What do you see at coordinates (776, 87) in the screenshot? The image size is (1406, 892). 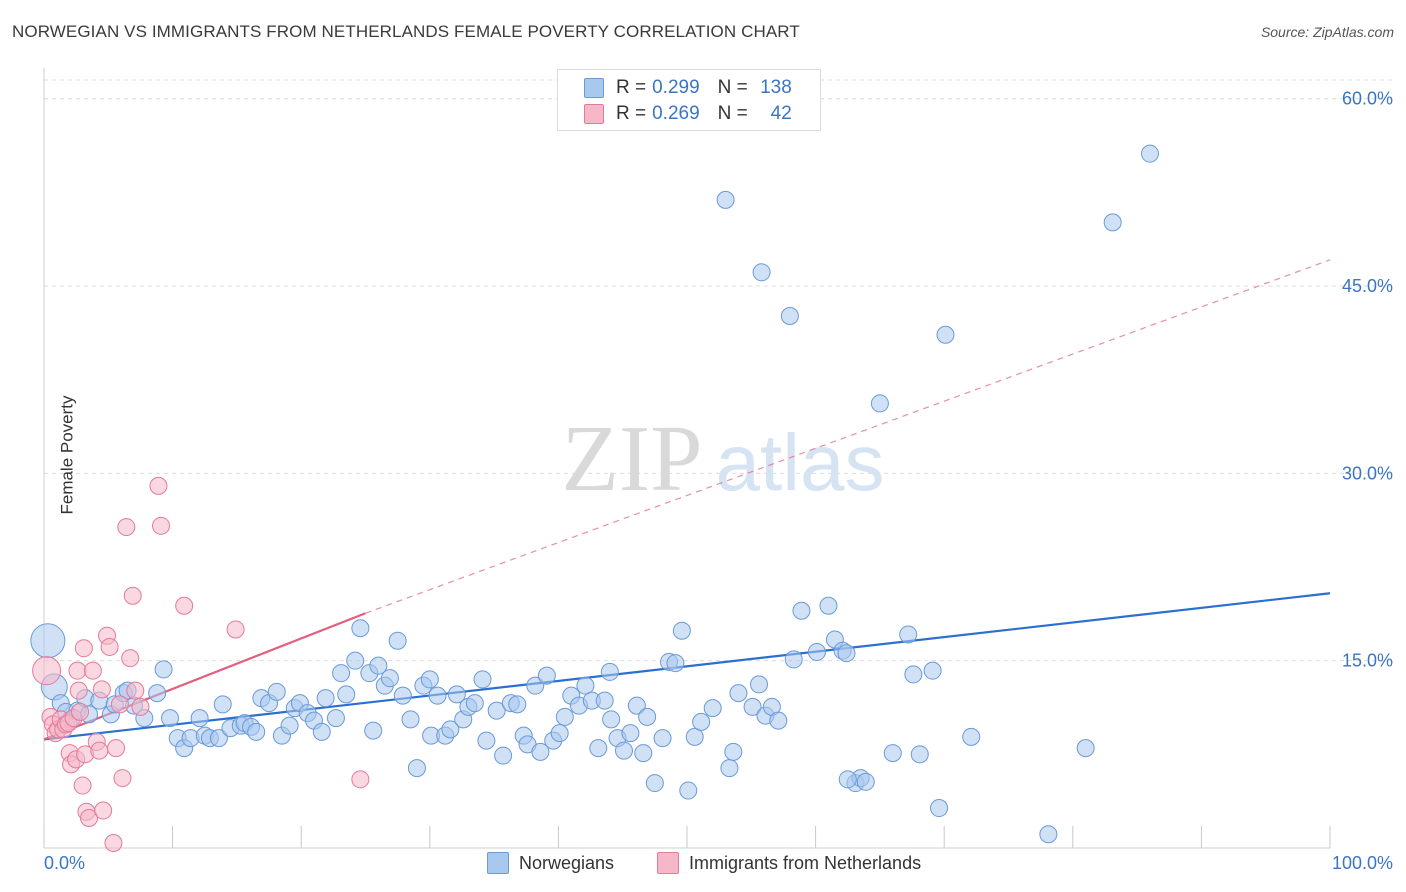 I see `legend-n-value: 138` at bounding box center [776, 87].